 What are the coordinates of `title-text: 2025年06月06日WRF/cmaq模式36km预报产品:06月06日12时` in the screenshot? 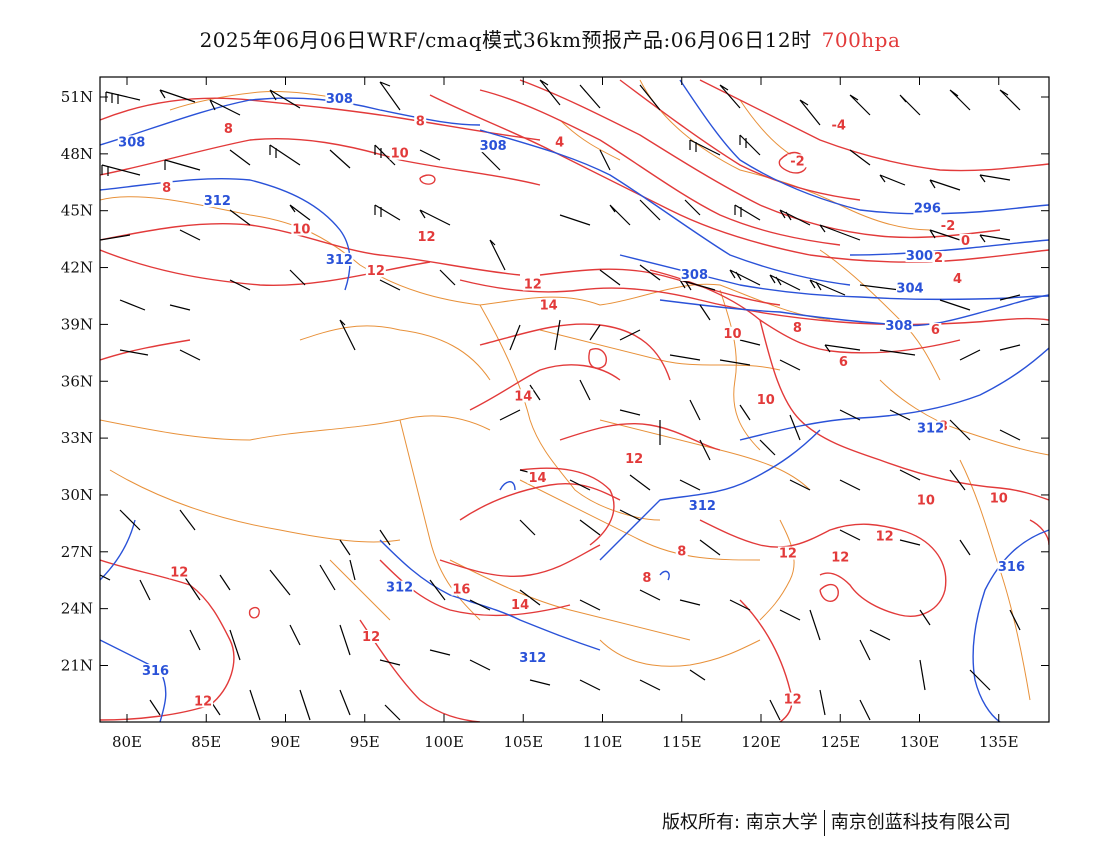 It's located at (505, 40).